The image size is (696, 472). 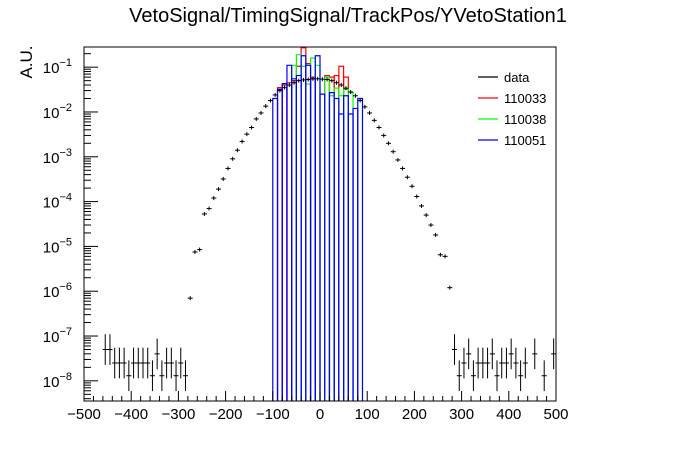 I want to click on y-axis-label: A.U., so click(x=26, y=61).